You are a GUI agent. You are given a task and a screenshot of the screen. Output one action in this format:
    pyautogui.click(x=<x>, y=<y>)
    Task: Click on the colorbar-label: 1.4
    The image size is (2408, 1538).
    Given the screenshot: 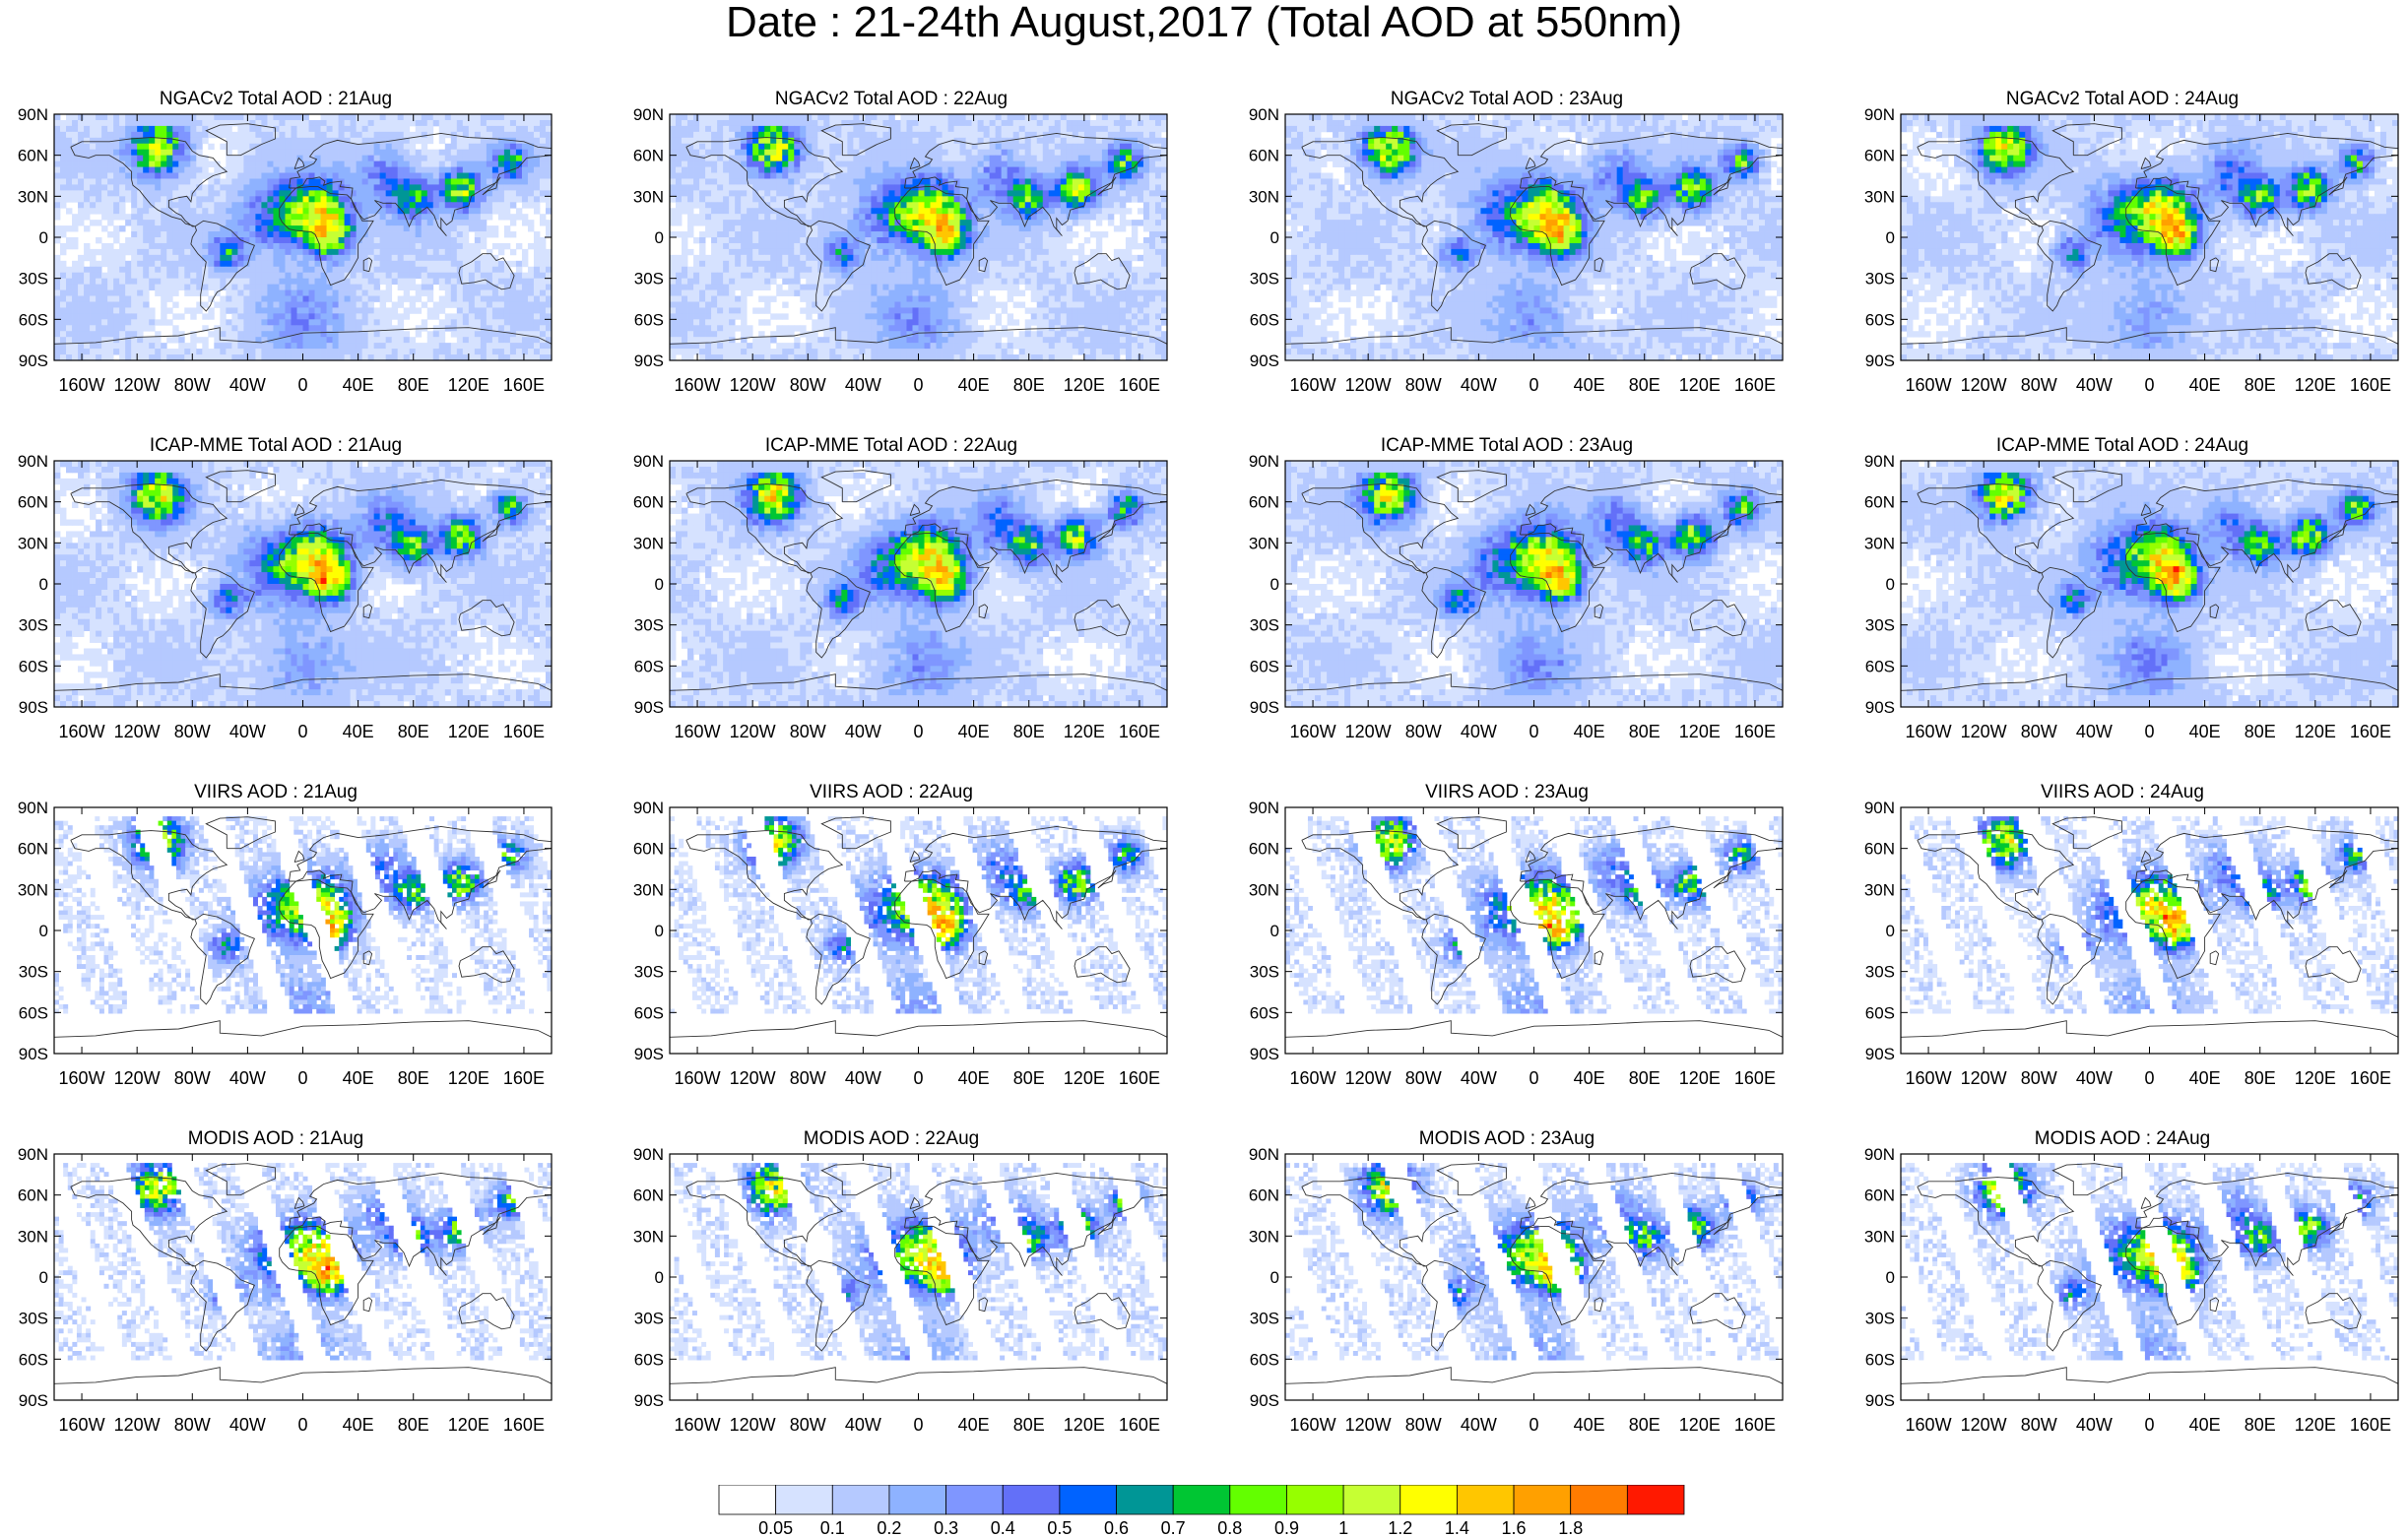 What is the action you would take?
    pyautogui.click(x=1457, y=1527)
    